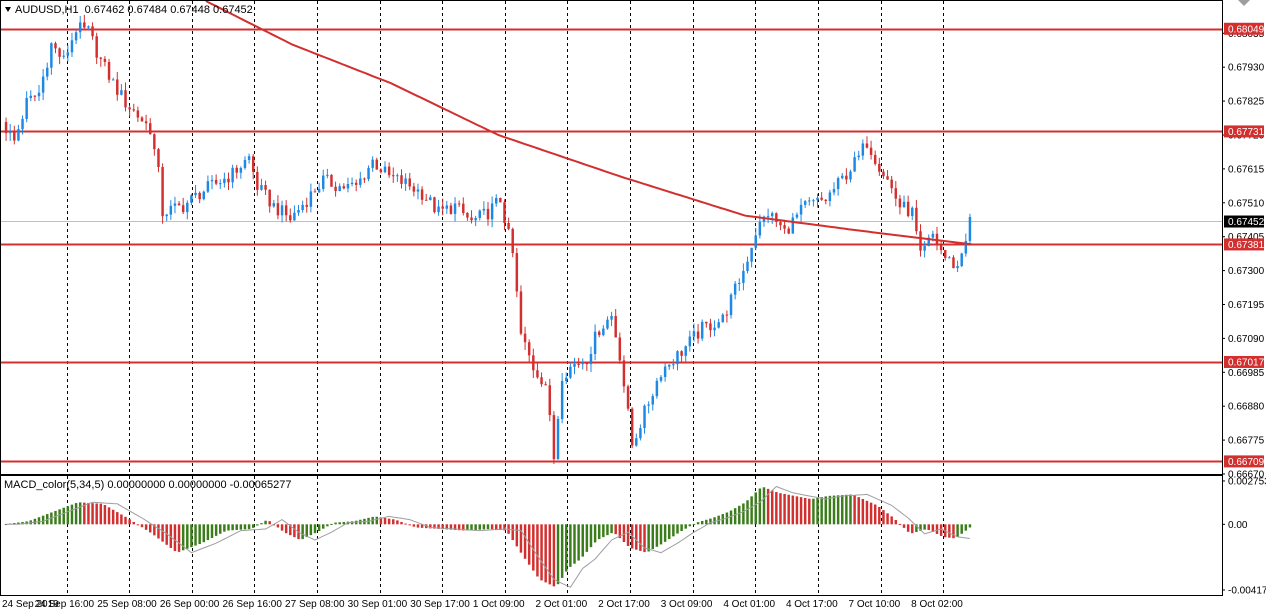 Image resolution: width=1266 pixels, height=615 pixels. Describe the element at coordinates (875, 604) in the screenshot. I see `time-axis-label: 7 Oct 10:00` at that location.